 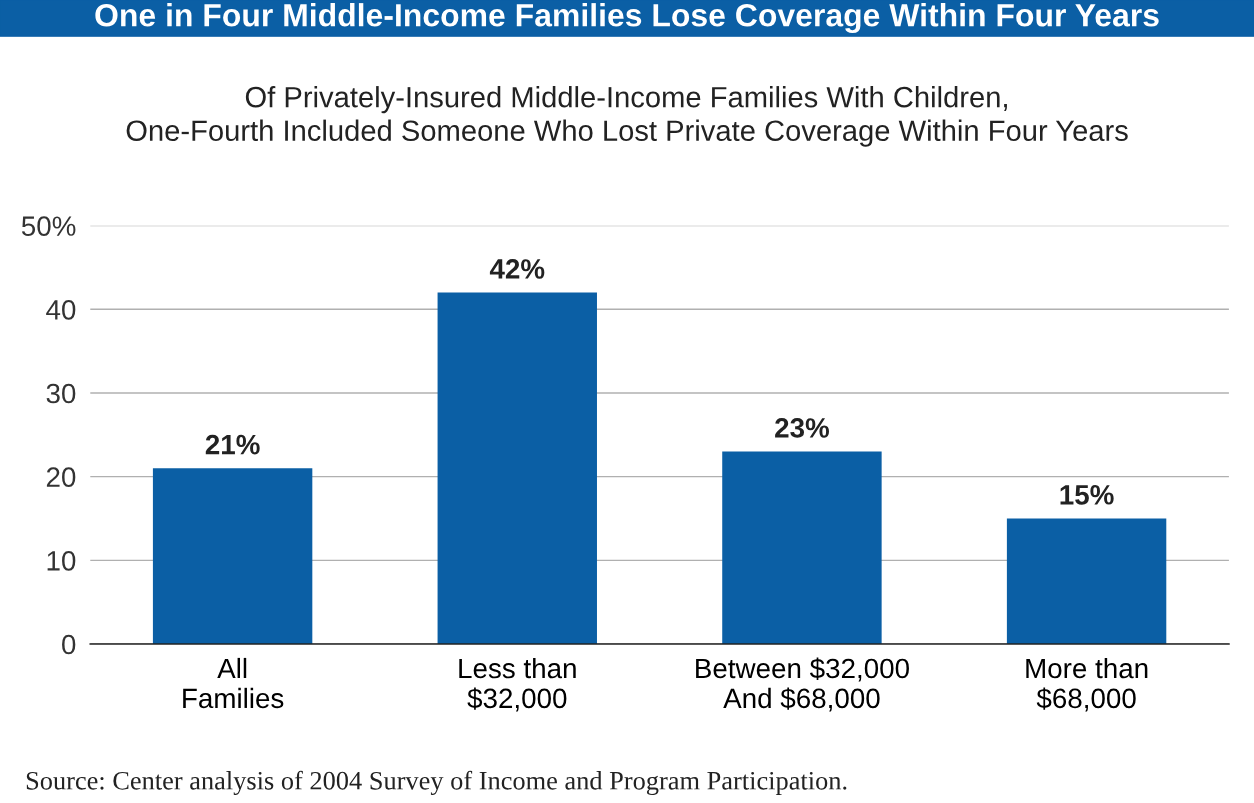 I want to click on y-tick-label: 50%, so click(x=48, y=226).